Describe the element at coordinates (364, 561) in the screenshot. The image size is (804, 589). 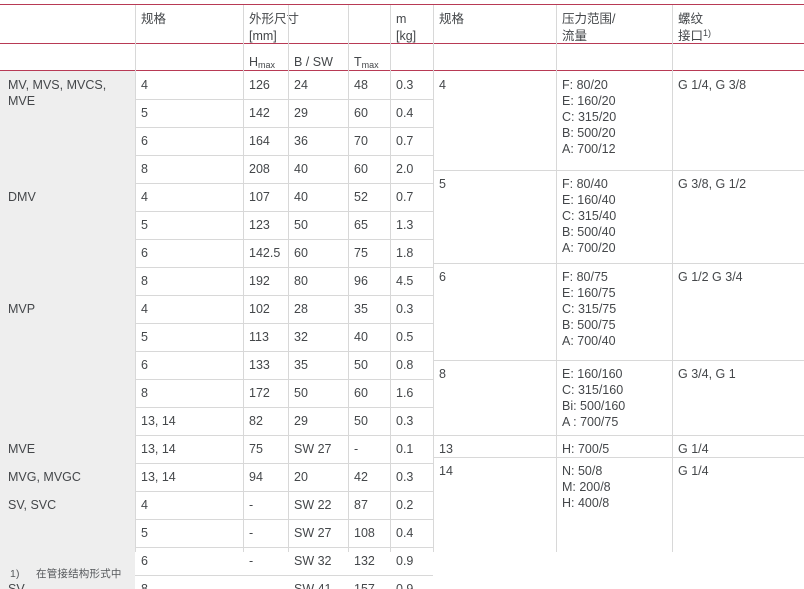
I see `cell-t-max: 132` at that location.